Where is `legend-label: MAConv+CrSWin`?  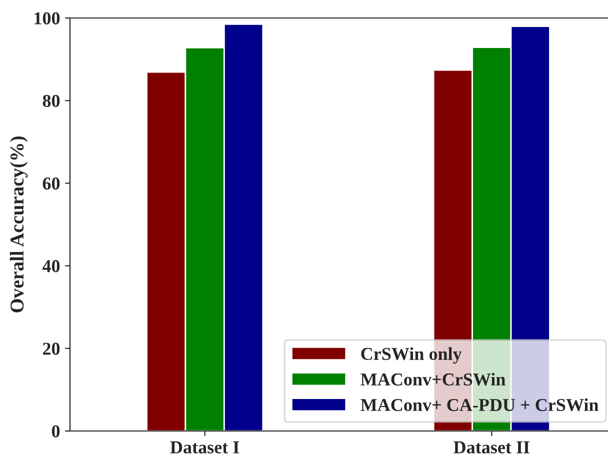
legend-label: MAConv+CrSWin is located at coordinates (433, 379).